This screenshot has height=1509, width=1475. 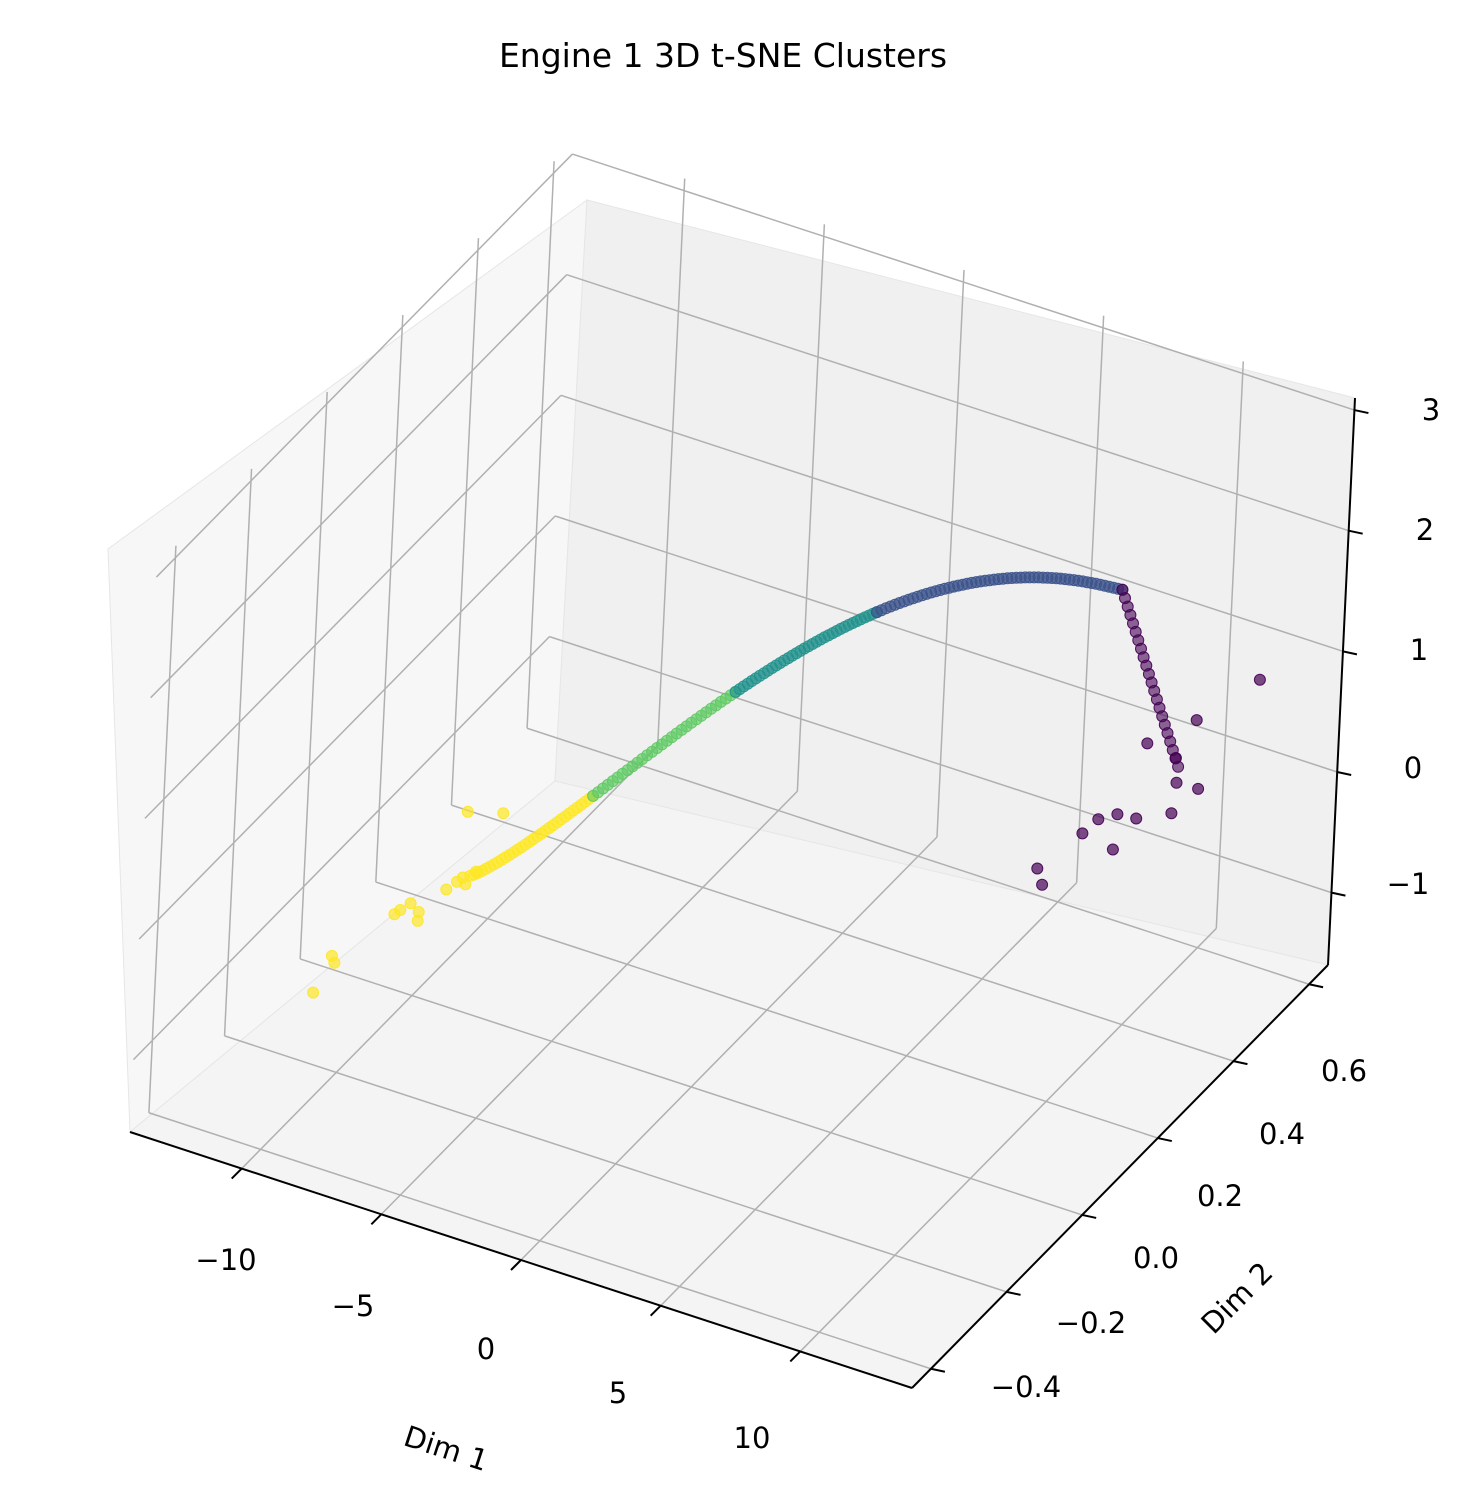 What do you see at coordinates (1408, 884) in the screenshot?
I see `z-tick-label: −1` at bounding box center [1408, 884].